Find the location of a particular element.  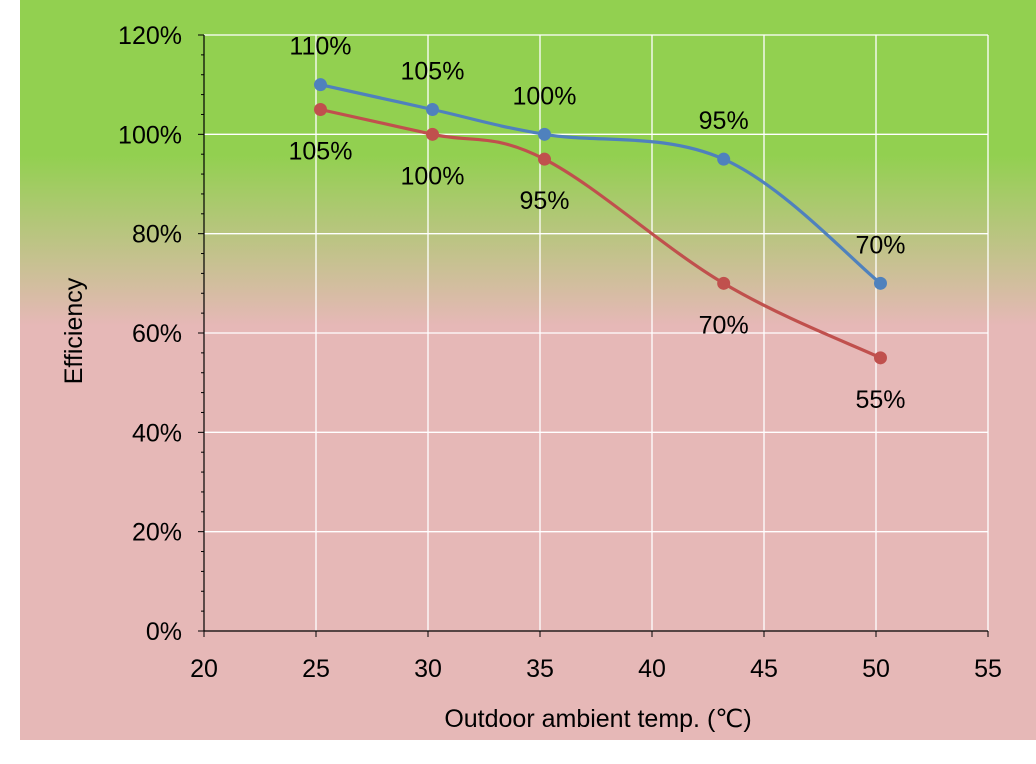

x-tick-label: 20 is located at coordinates (204, 669).